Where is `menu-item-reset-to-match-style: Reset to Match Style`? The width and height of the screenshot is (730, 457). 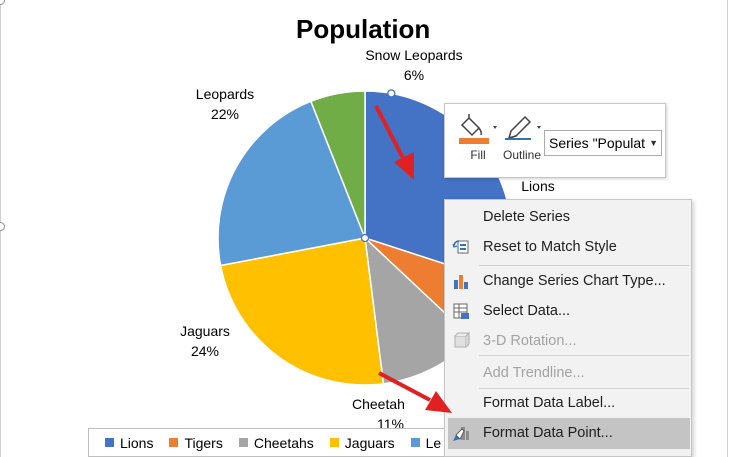
menu-item-reset-to-match-style: Reset to Match Style is located at coordinates (568, 247).